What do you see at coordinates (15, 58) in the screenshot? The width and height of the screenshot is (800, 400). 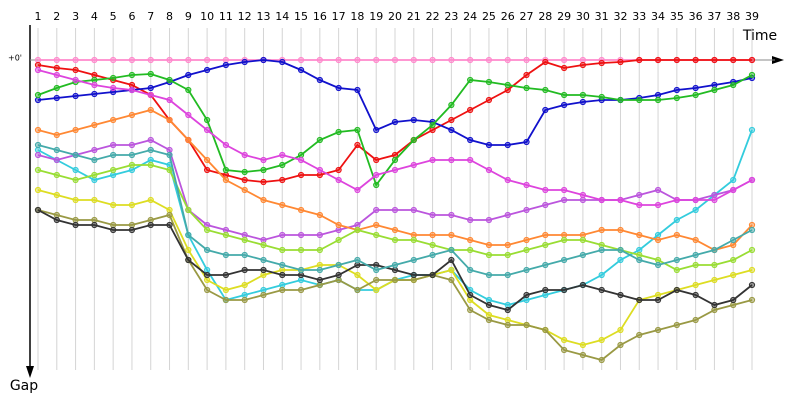 I see `y-tick-label: +0'` at bounding box center [15, 58].